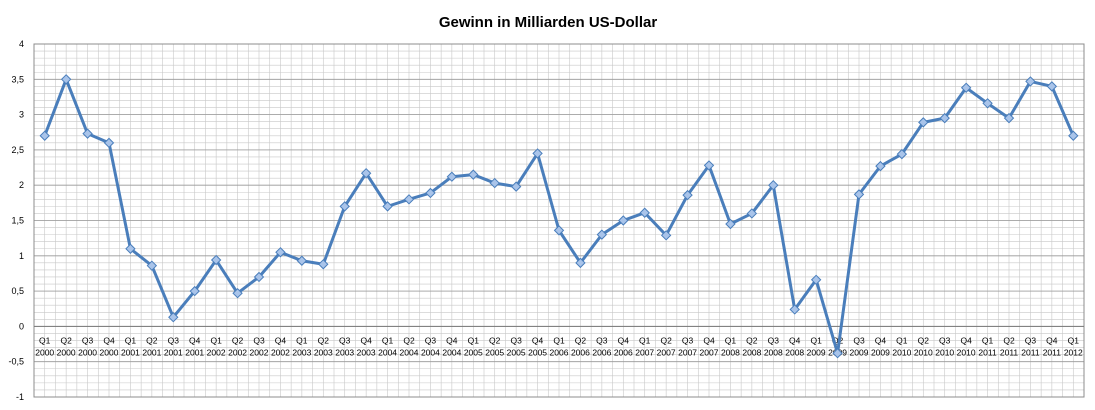 The height and width of the screenshot is (410, 1095). Describe the element at coordinates (473, 352) in the screenshot. I see `x-tick-label-year: 2005` at that location.